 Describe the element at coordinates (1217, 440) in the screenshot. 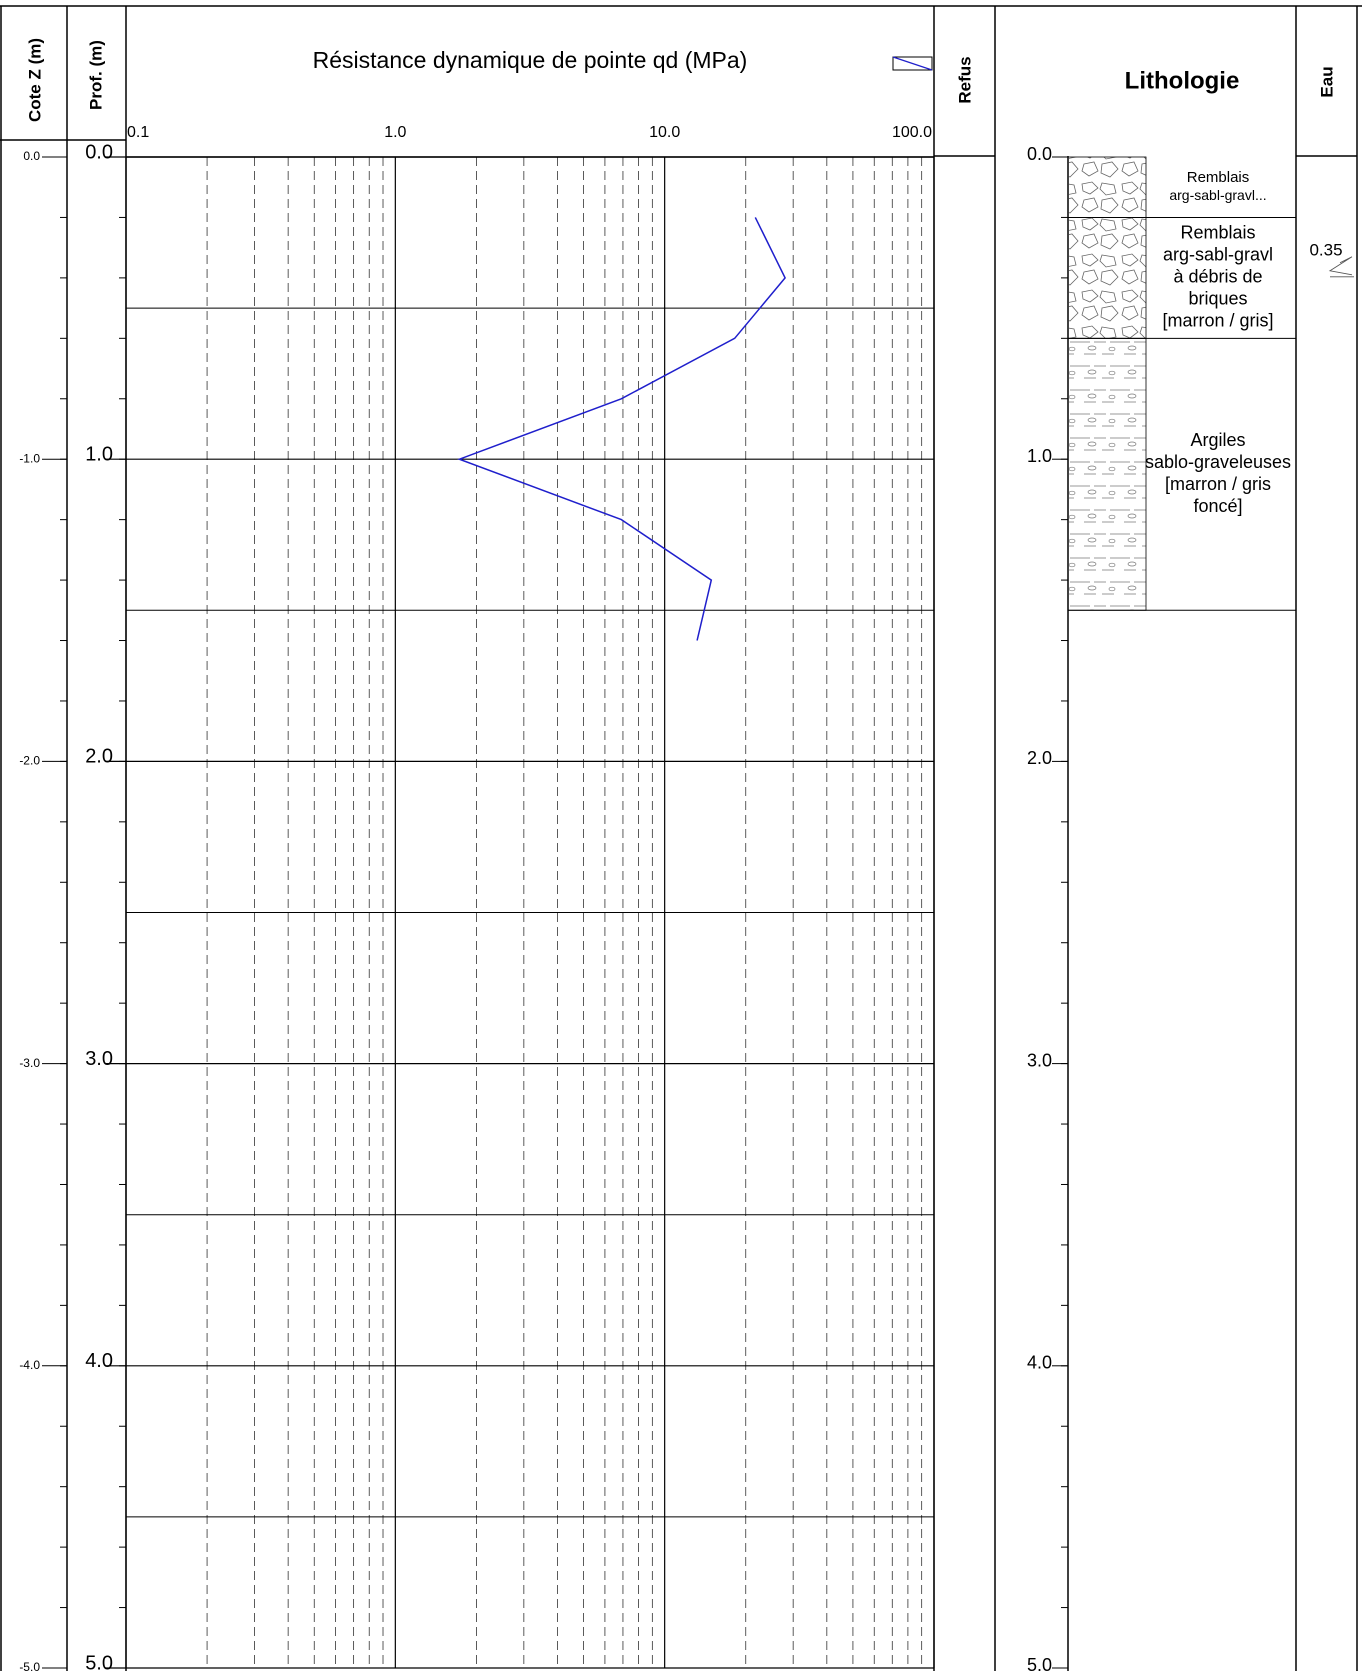

I see `layer-text: Argiles` at that location.